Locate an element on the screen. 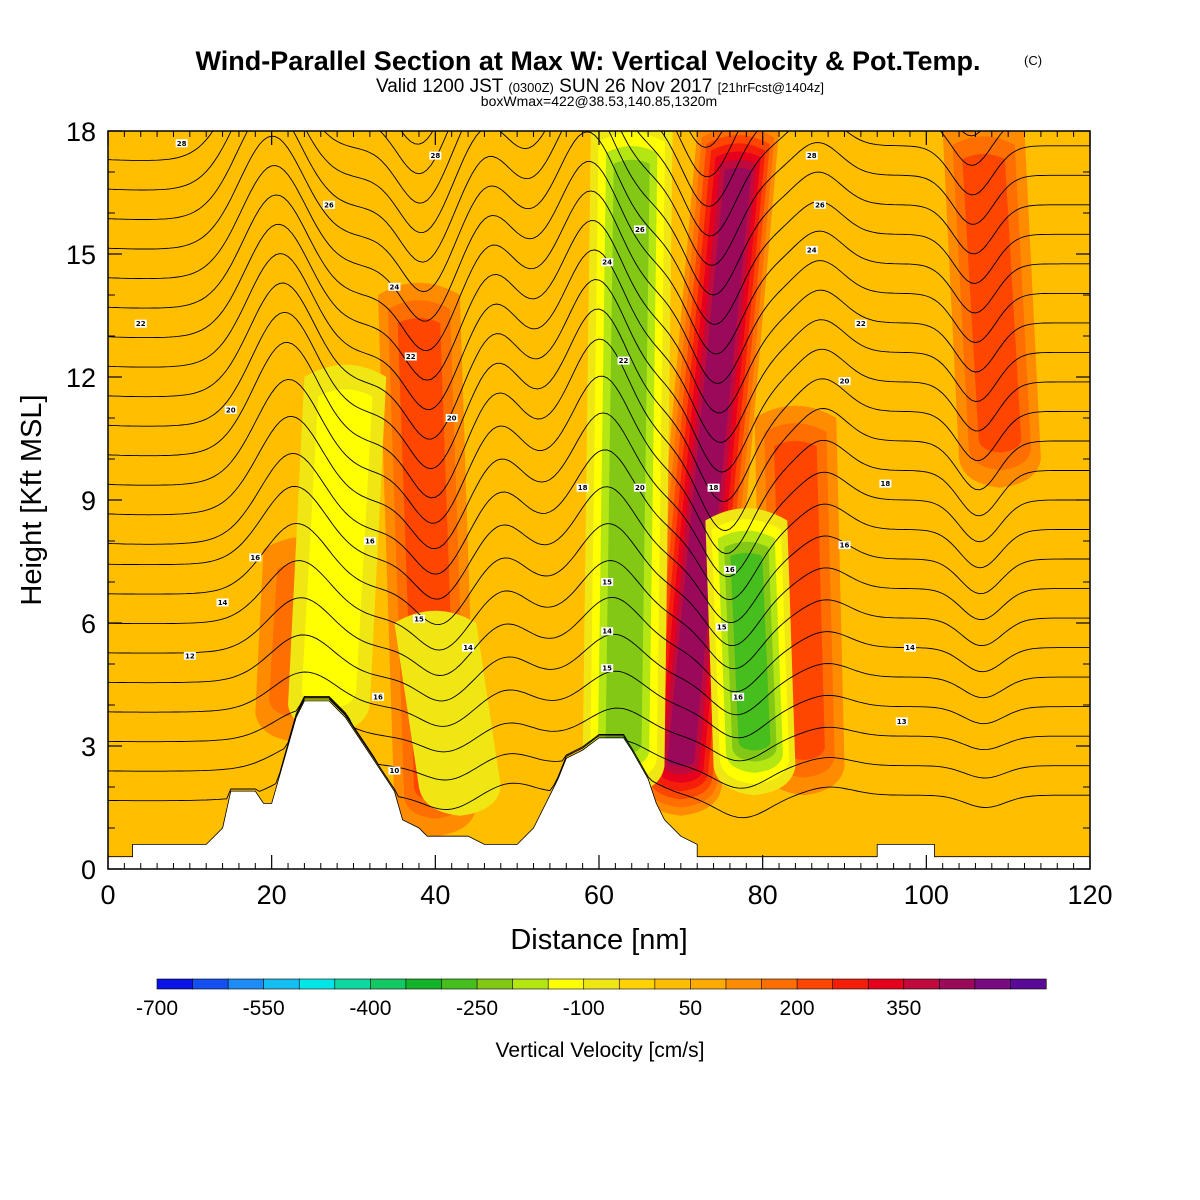  contour-label-text: 10 is located at coordinates (395, 771).